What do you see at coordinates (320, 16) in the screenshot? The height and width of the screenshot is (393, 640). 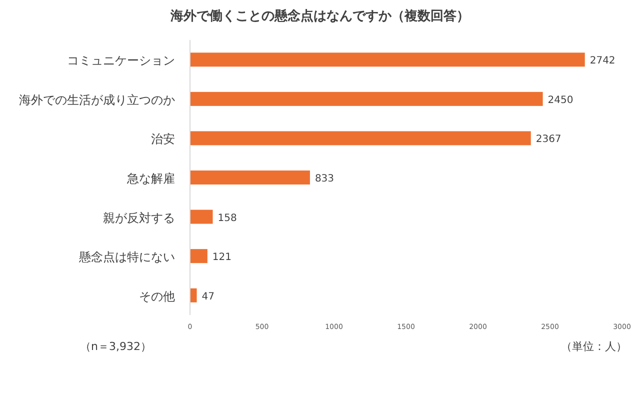 I see `chart-title: 海外で働くことの懸念点はなんですか（複数回答）` at bounding box center [320, 16].